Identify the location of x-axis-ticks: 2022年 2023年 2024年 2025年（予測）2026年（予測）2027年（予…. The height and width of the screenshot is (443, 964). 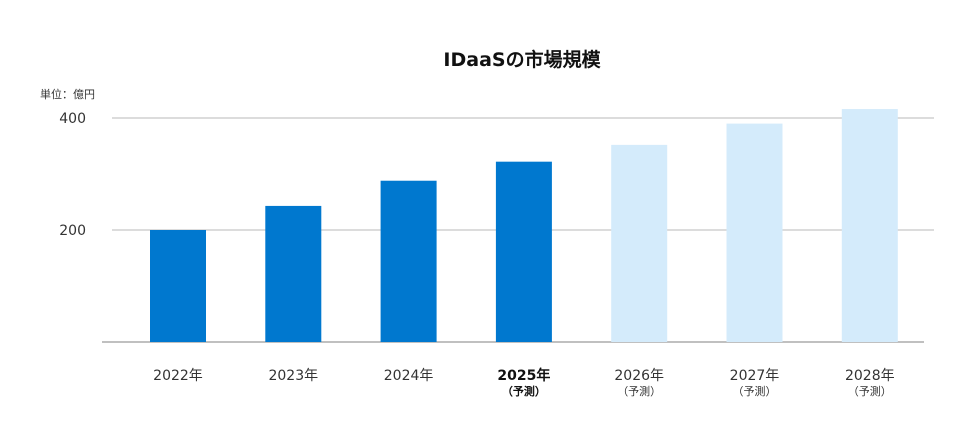
(523, 382).